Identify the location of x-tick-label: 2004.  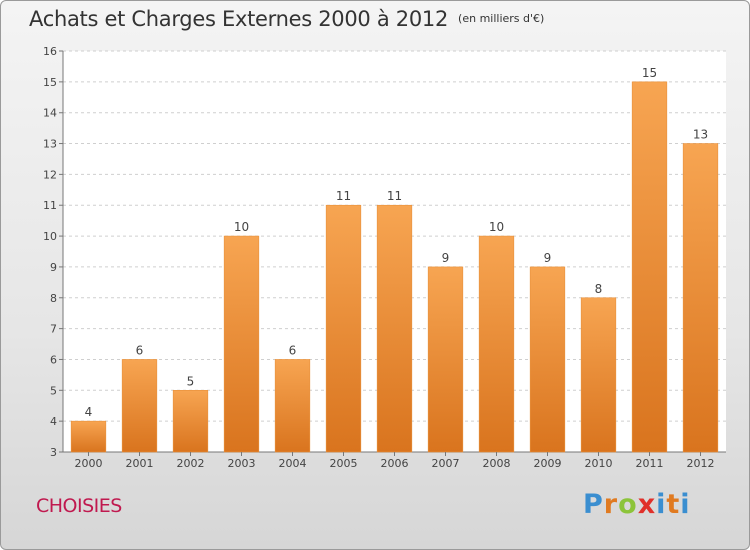
(293, 463).